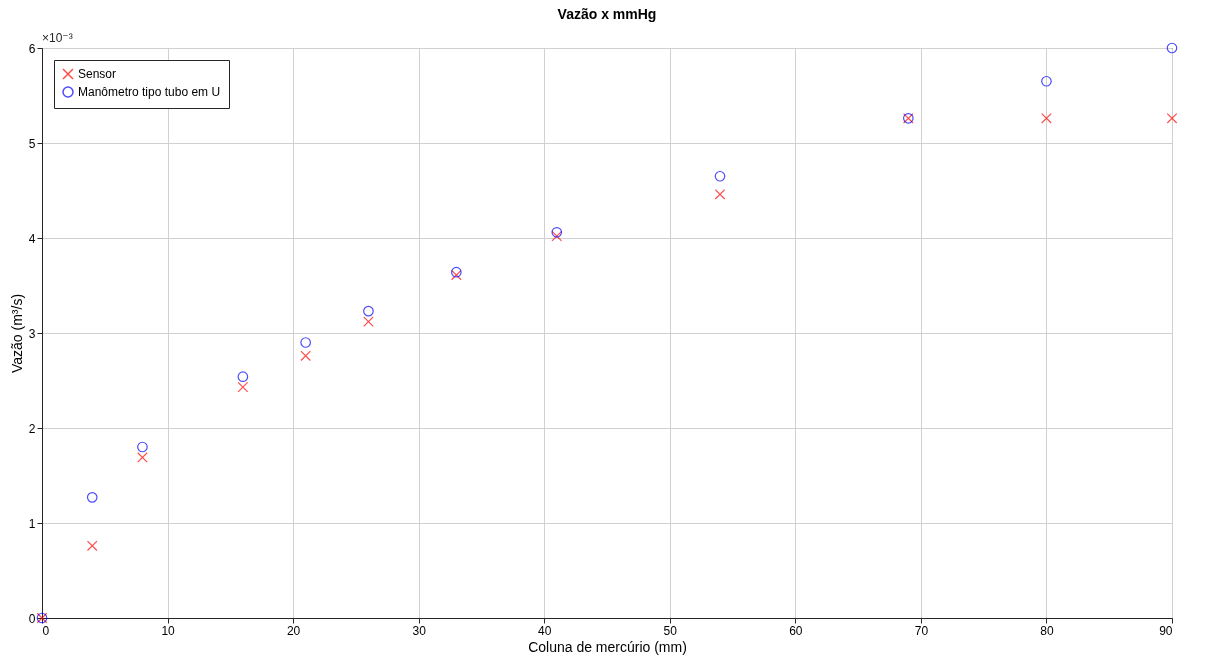 This screenshot has width=1225, height=671. I want to click on text: ×10⁻³, so click(57, 38).